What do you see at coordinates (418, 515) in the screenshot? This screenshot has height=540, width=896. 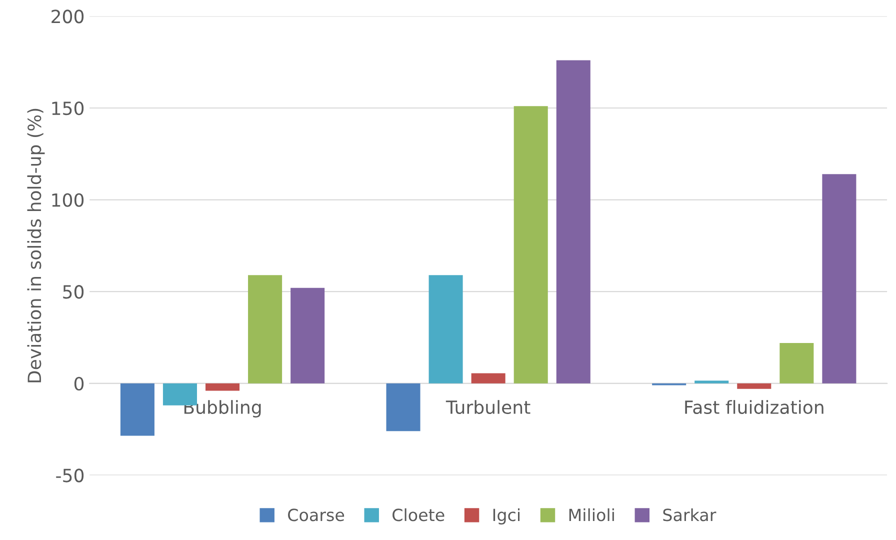 I see `legend-label: Cloete` at bounding box center [418, 515].